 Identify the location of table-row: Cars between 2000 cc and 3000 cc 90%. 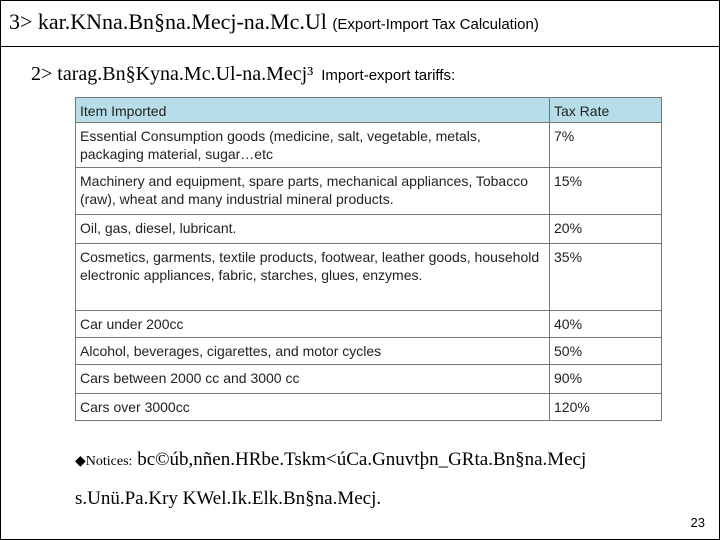
(368, 379).